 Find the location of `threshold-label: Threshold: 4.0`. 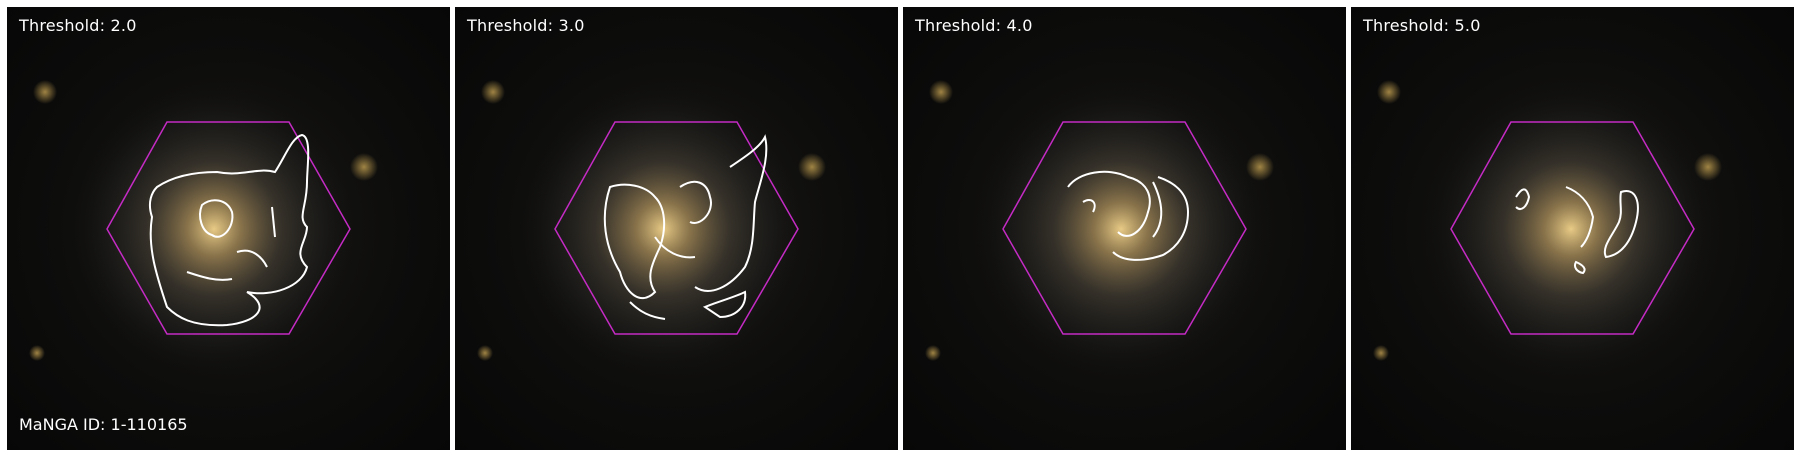

threshold-label: Threshold: 4.0 is located at coordinates (974, 25).